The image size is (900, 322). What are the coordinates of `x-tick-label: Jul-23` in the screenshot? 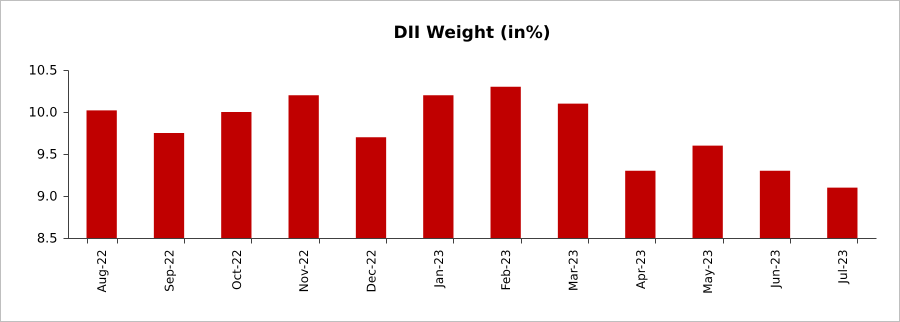 It's located at (843, 267).